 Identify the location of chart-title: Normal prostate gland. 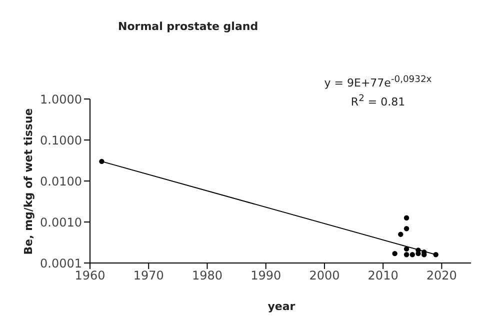
(188, 26).